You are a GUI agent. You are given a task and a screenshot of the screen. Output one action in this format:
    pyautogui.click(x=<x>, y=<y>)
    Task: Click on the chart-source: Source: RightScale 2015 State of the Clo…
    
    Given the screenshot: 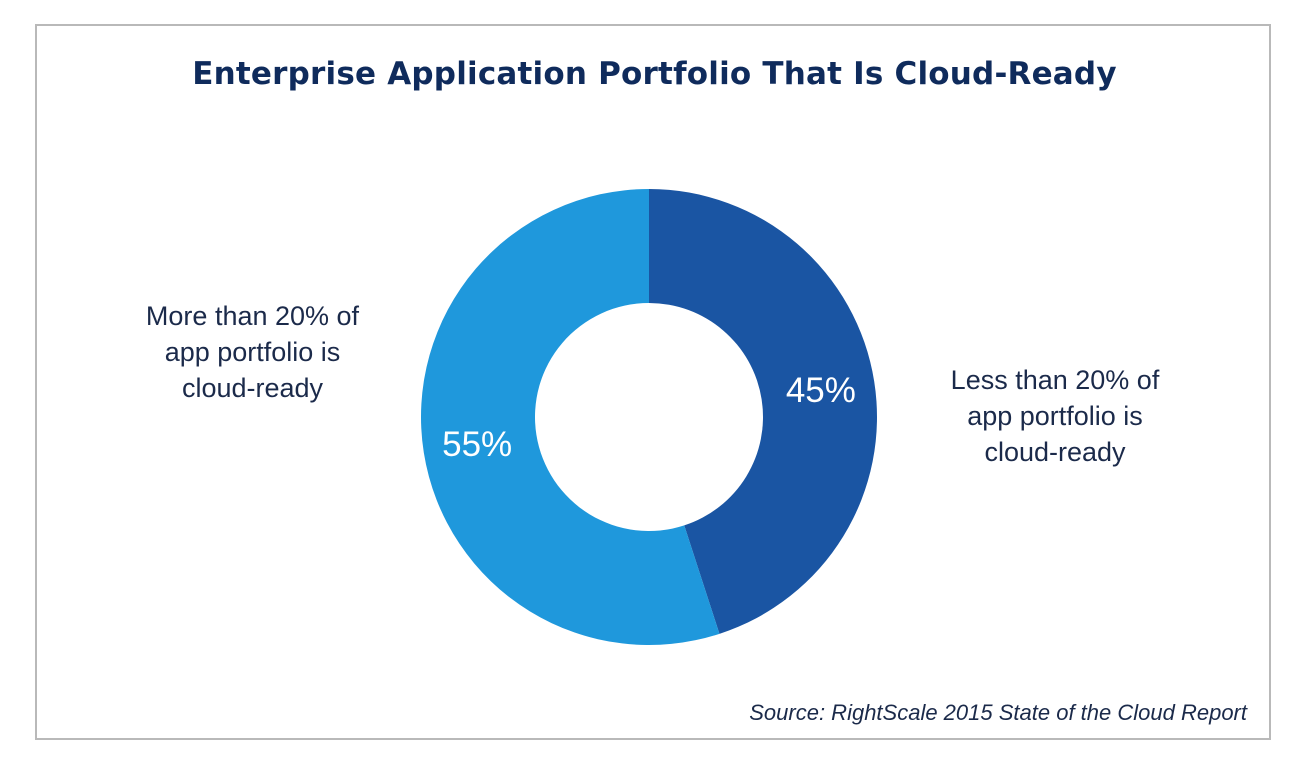 What is the action you would take?
    pyautogui.click(x=998, y=712)
    